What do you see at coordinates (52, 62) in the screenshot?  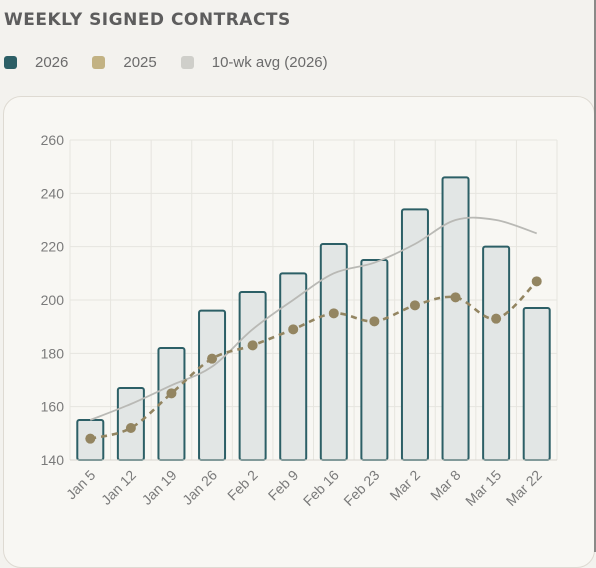 I see `legend-label-2026: 2026` at bounding box center [52, 62].